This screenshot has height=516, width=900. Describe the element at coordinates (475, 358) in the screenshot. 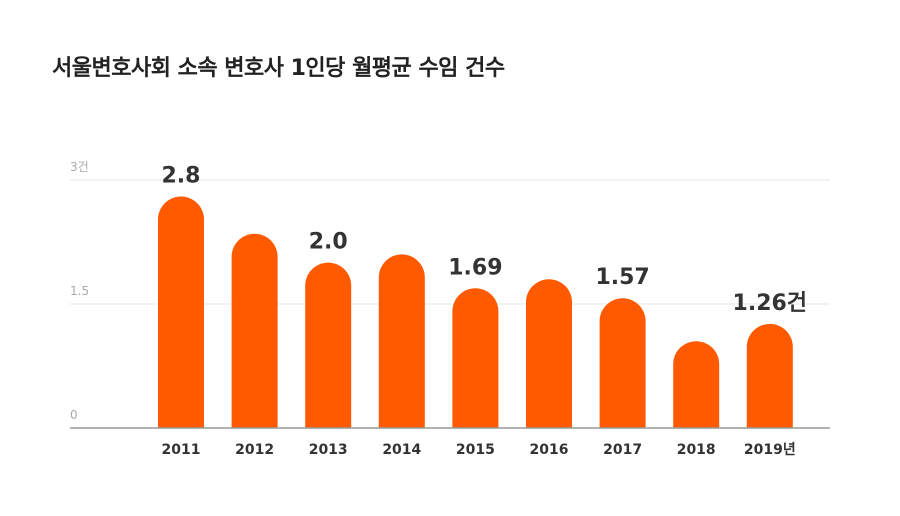

I see `bar-2015` at that location.